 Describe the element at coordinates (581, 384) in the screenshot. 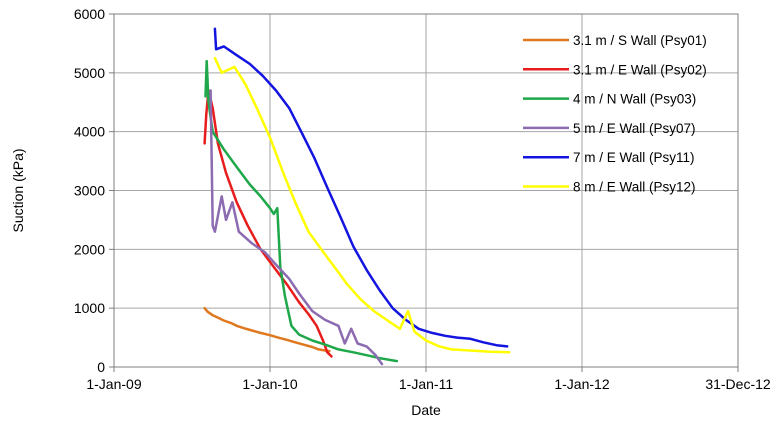

I see `x-tick-label: 1-Jan-12` at that location.